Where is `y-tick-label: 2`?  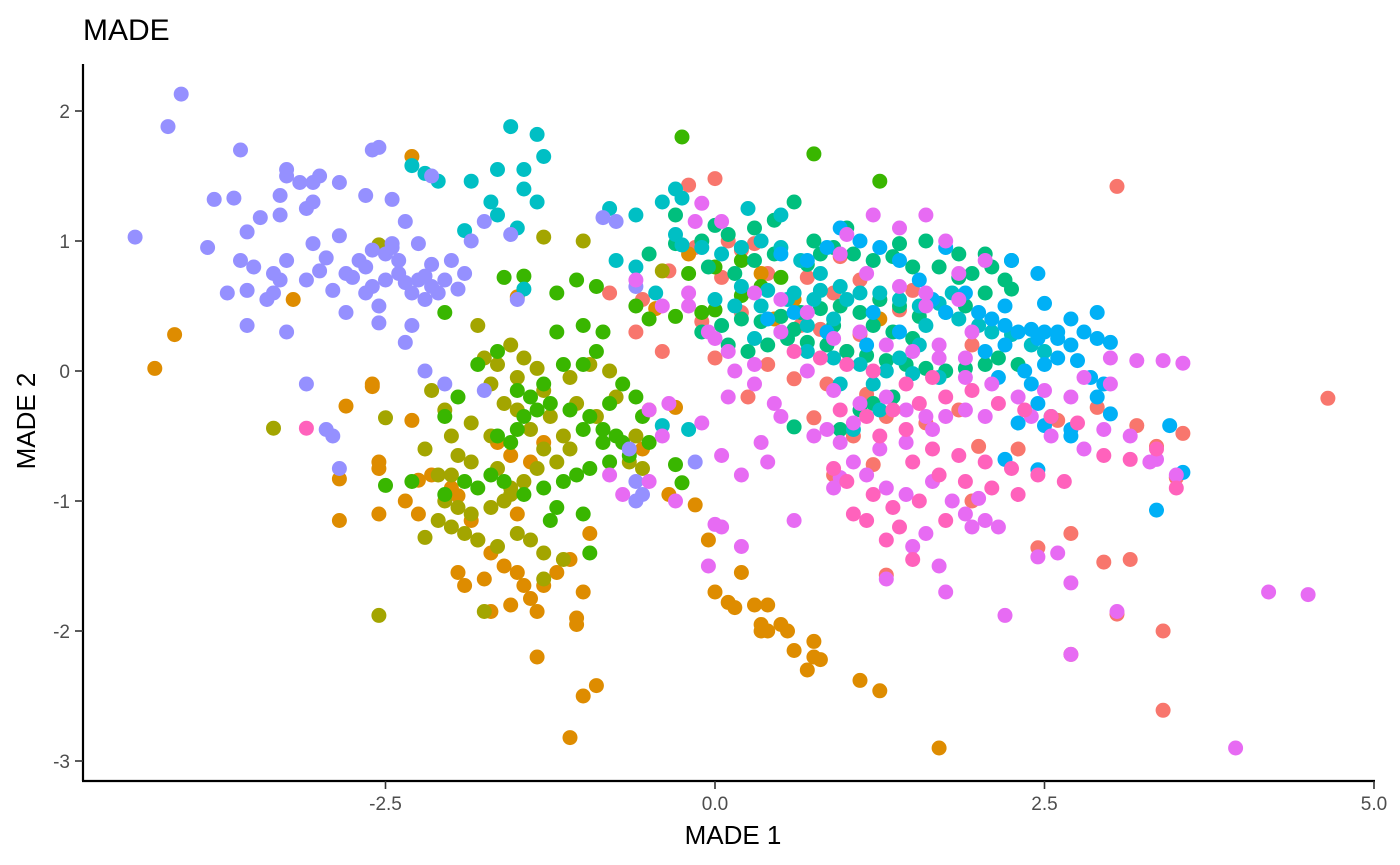 y-tick-label: 2 is located at coordinates (64, 112).